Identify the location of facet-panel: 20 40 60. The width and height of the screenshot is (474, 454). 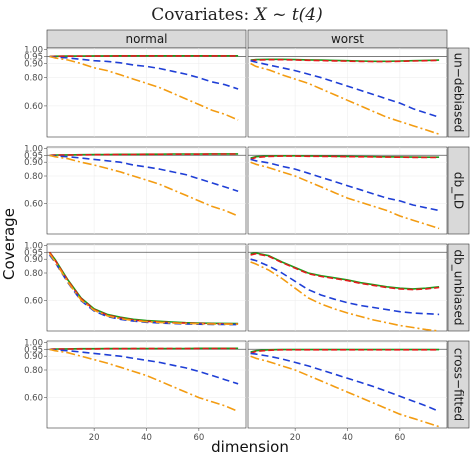
(347, 391).